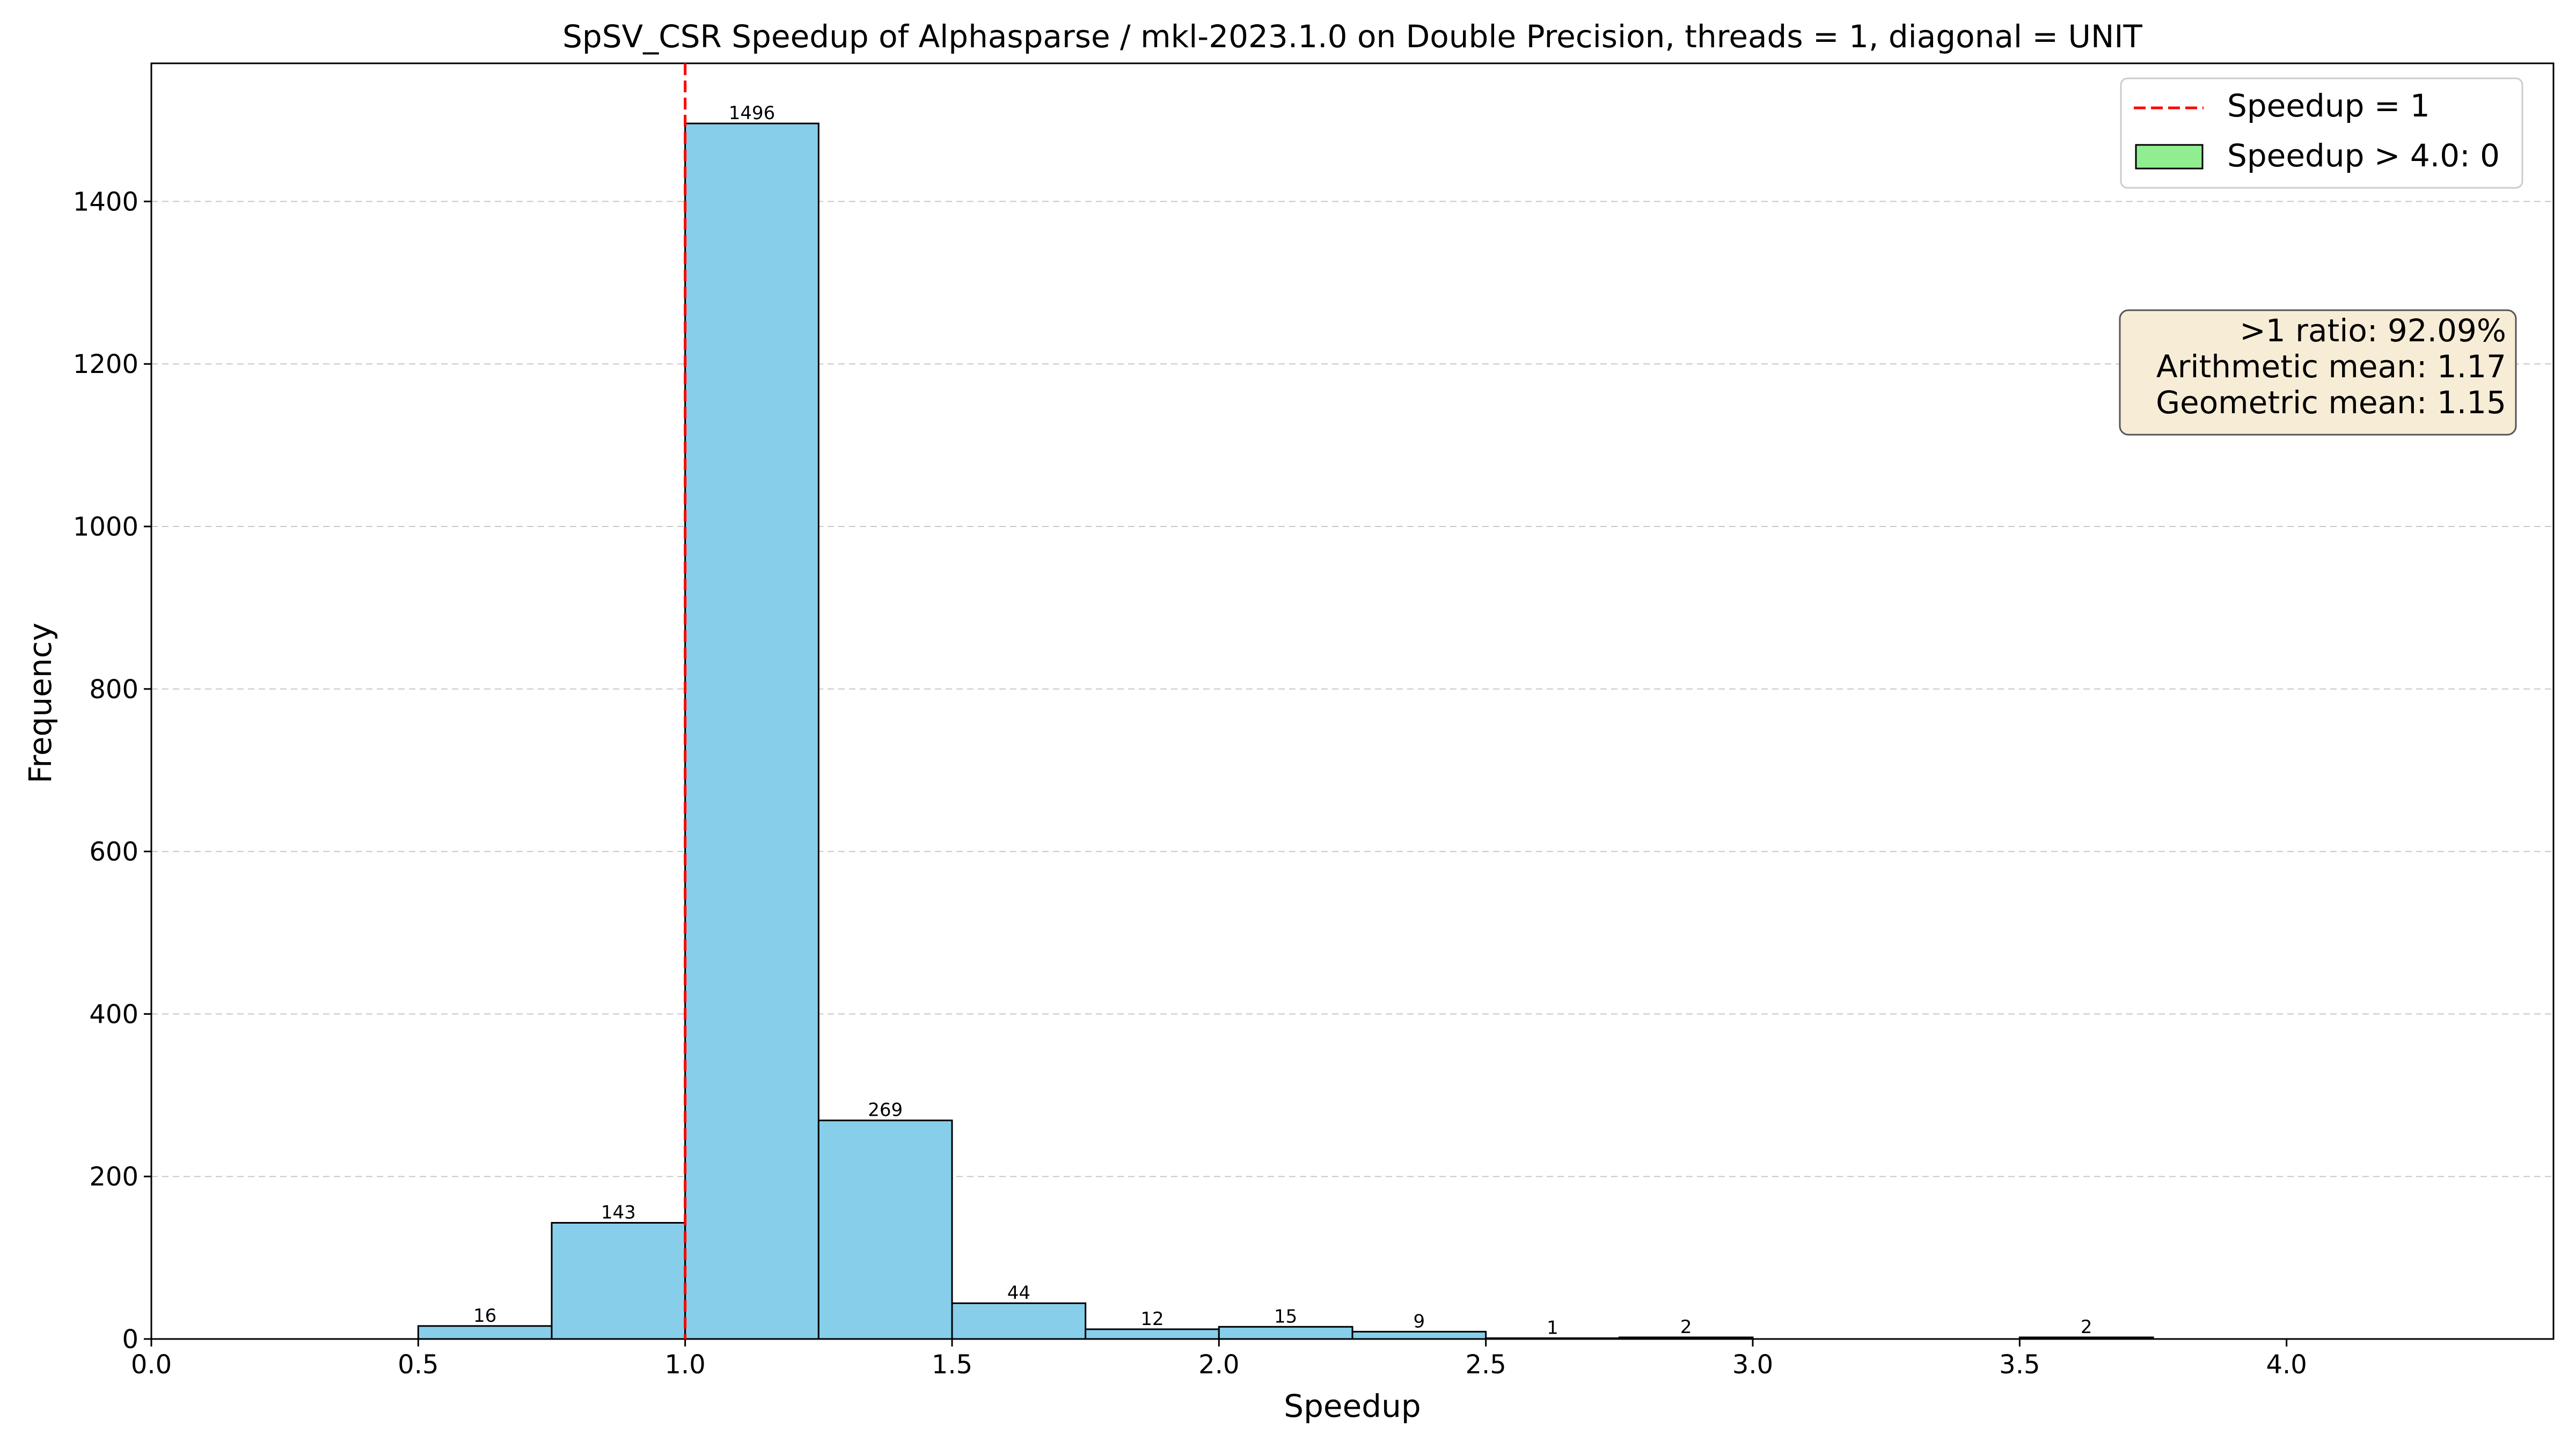 Image resolution: width=2576 pixels, height=1449 pixels. I want to click on x-tick-label: 3.5, so click(2019, 1365).